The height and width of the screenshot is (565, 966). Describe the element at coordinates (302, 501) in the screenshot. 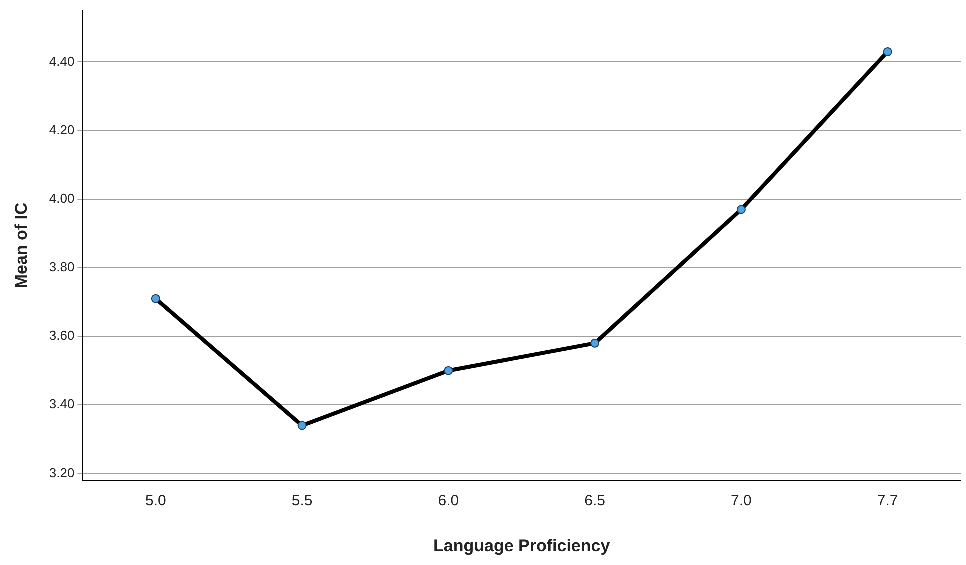

I see `x-tick-label: 5.5` at that location.